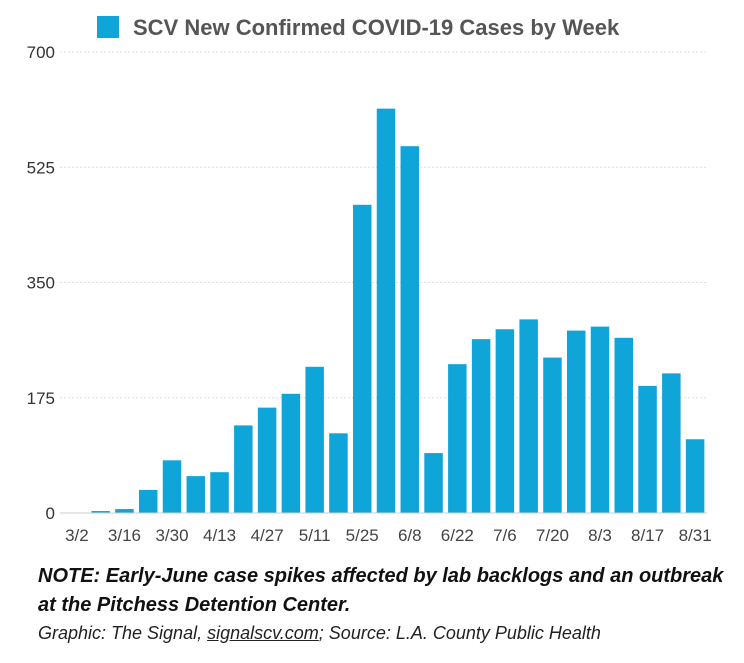 The width and height of the screenshot is (744, 663). I want to click on x-tick-label: 8/17, so click(647, 535).